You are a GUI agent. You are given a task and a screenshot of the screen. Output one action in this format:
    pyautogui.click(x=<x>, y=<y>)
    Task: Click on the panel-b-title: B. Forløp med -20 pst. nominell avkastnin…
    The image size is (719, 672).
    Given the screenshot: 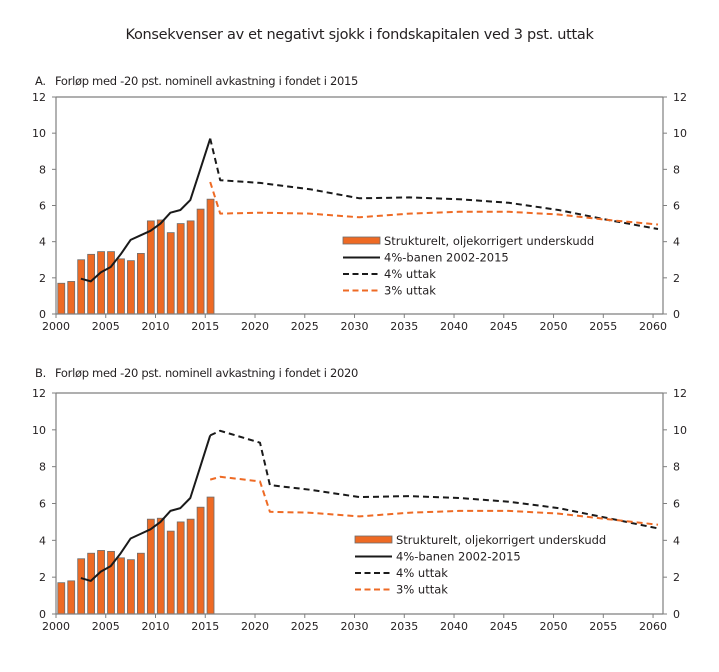 What is the action you would take?
    pyautogui.click(x=196, y=373)
    